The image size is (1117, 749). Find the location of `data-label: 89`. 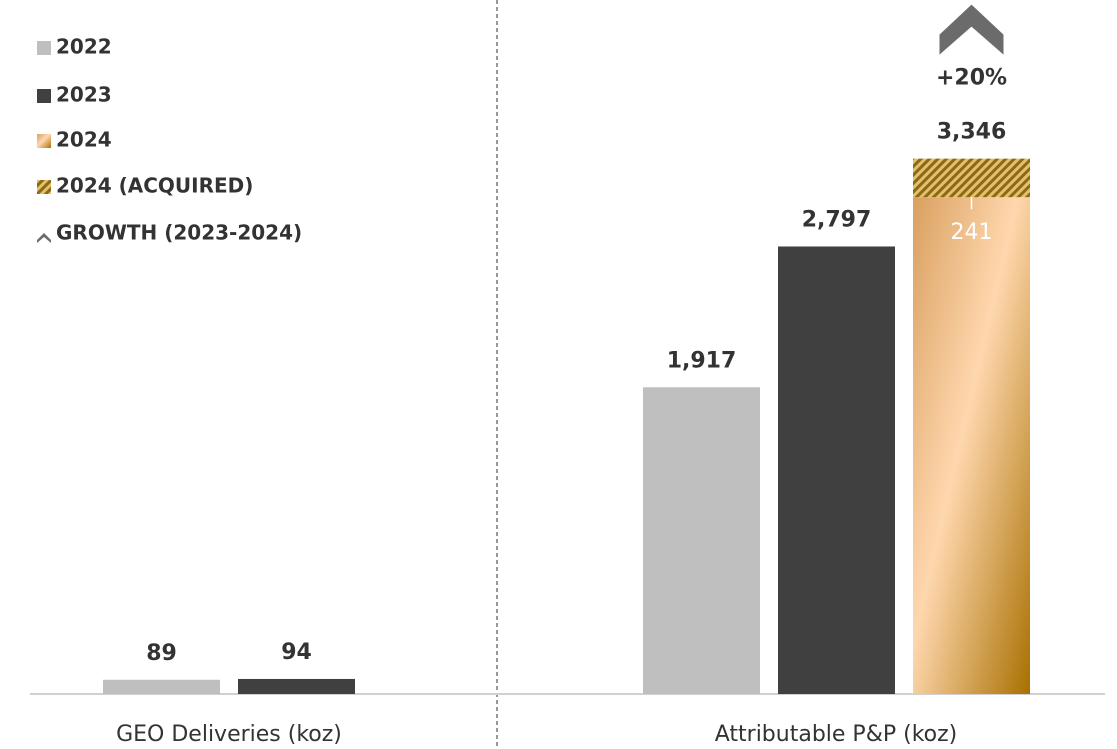

data-label: 89 is located at coordinates (161, 653).